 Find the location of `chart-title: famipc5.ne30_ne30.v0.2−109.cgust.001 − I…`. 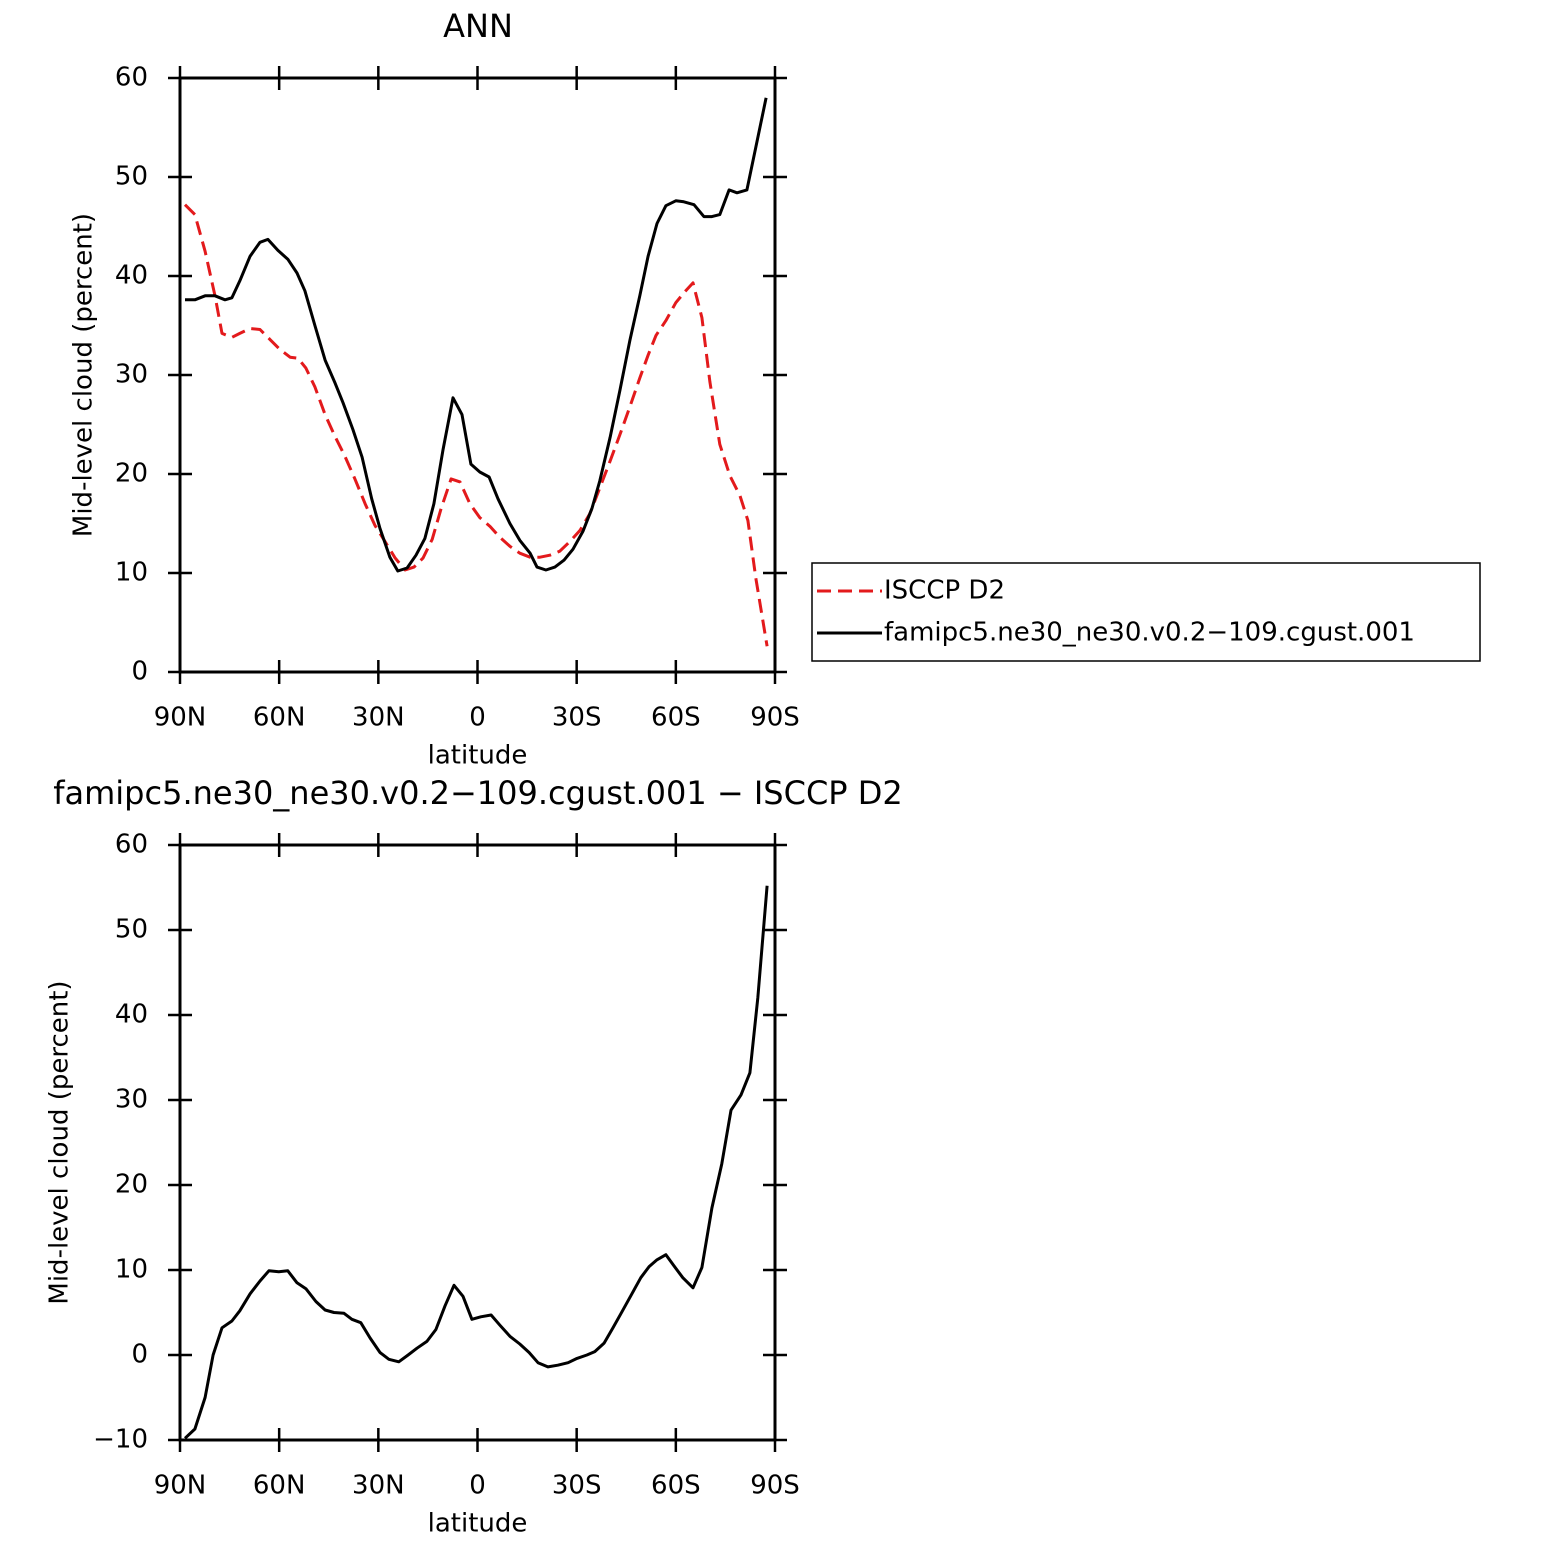

chart-title: famipc5.ne30_ne30.v0.2−109.cgust.001 − I… is located at coordinates (478, 793).